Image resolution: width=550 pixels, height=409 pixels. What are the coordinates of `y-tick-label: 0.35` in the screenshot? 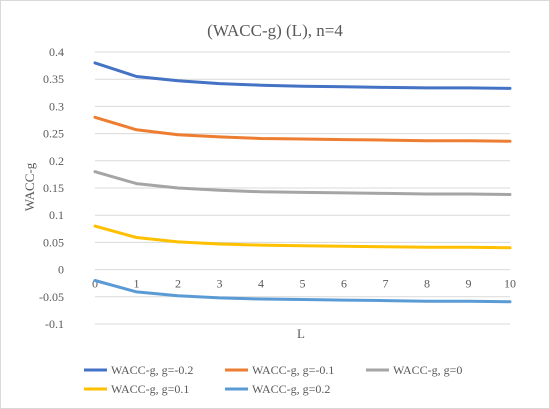 It's located at (53, 79).